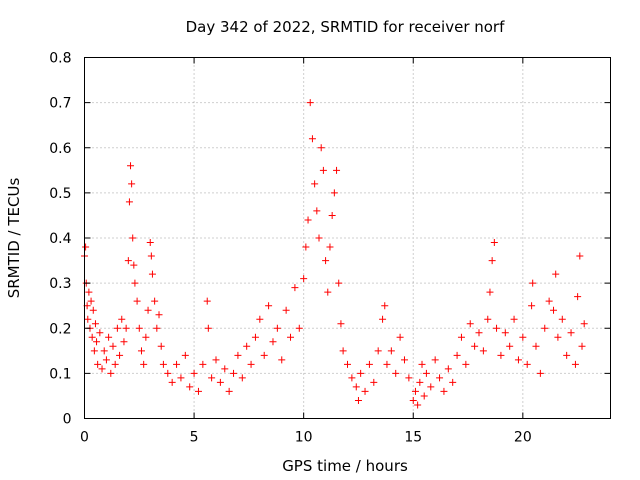  I want to click on y-axis-label: SRMTID / TECUs, so click(14, 238).